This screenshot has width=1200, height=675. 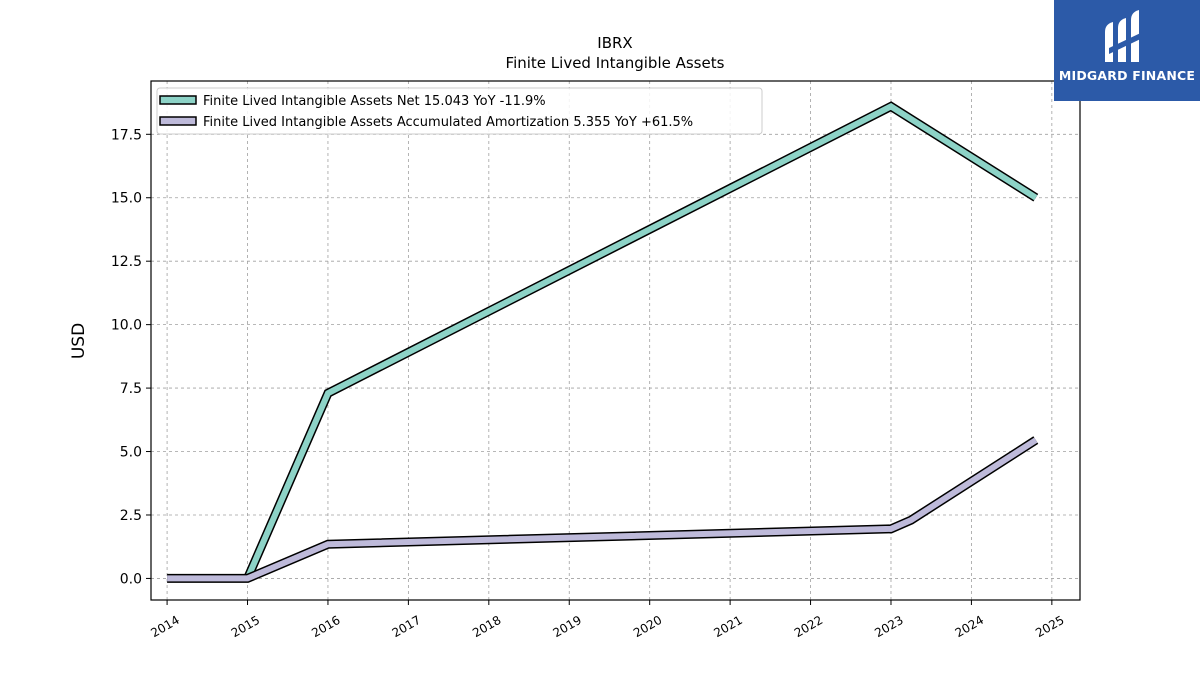 What do you see at coordinates (245, 626) in the screenshot?
I see `x-tick-label: 2015` at bounding box center [245, 626].